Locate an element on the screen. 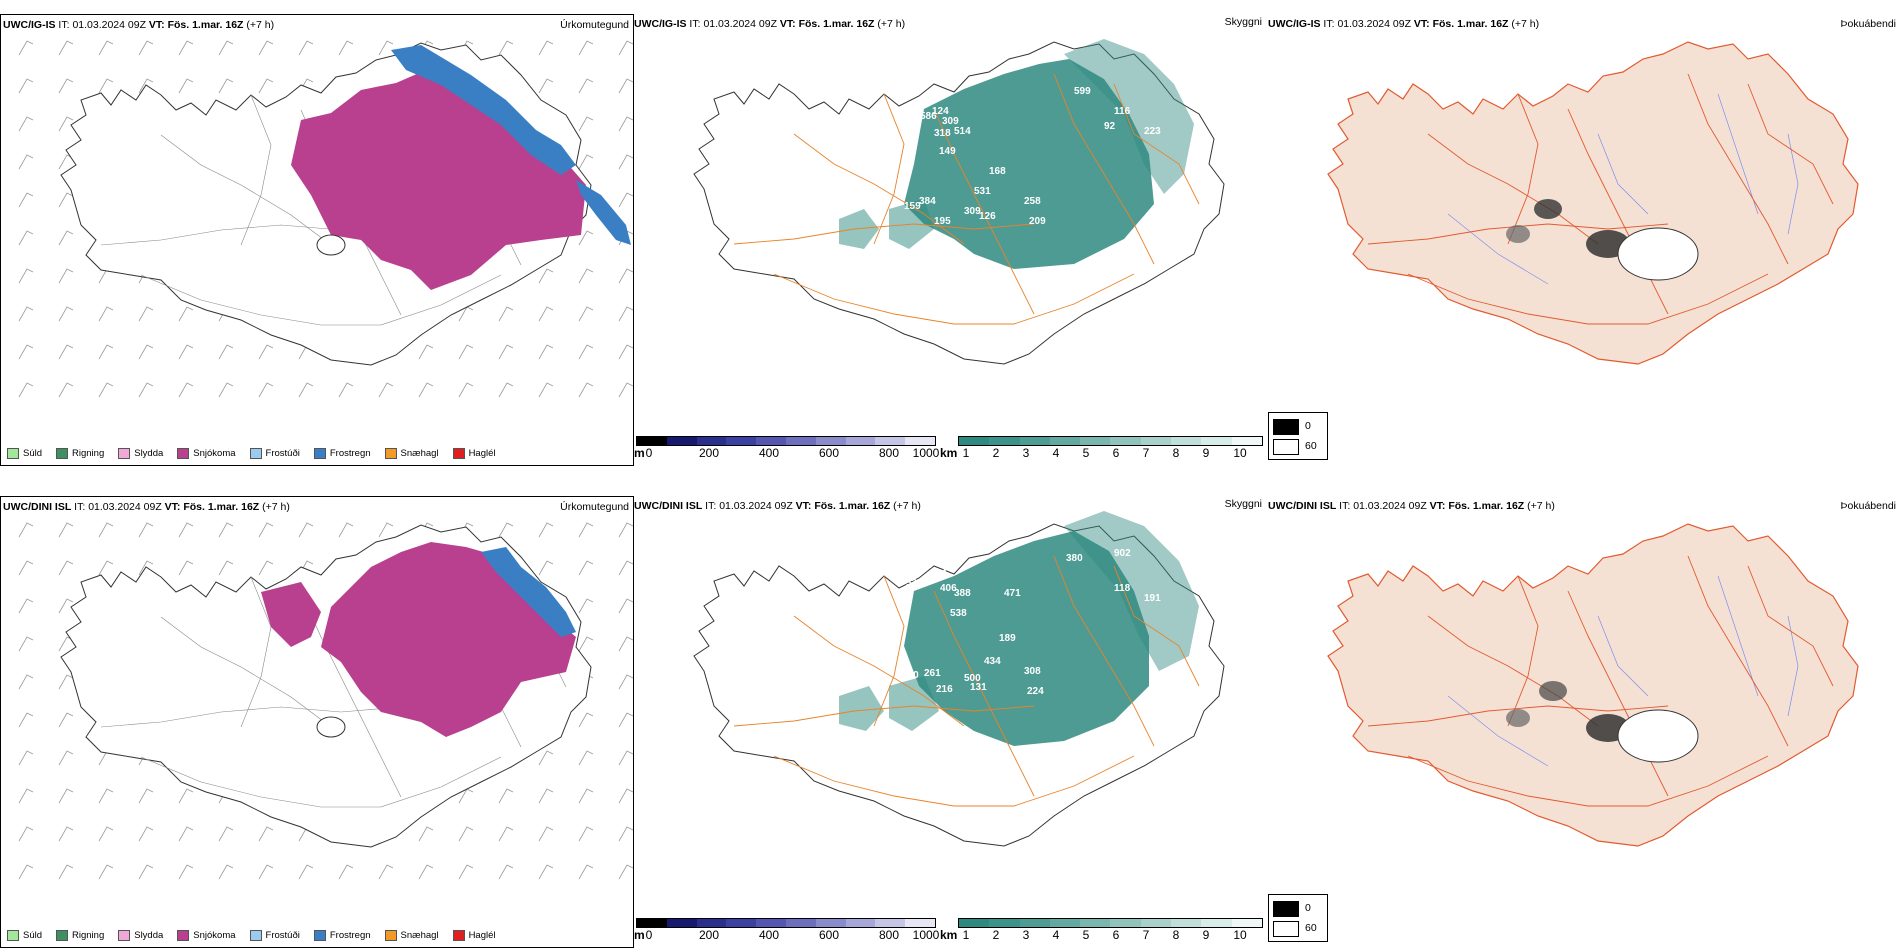  visibility-label: 131 is located at coordinates (978, 687).